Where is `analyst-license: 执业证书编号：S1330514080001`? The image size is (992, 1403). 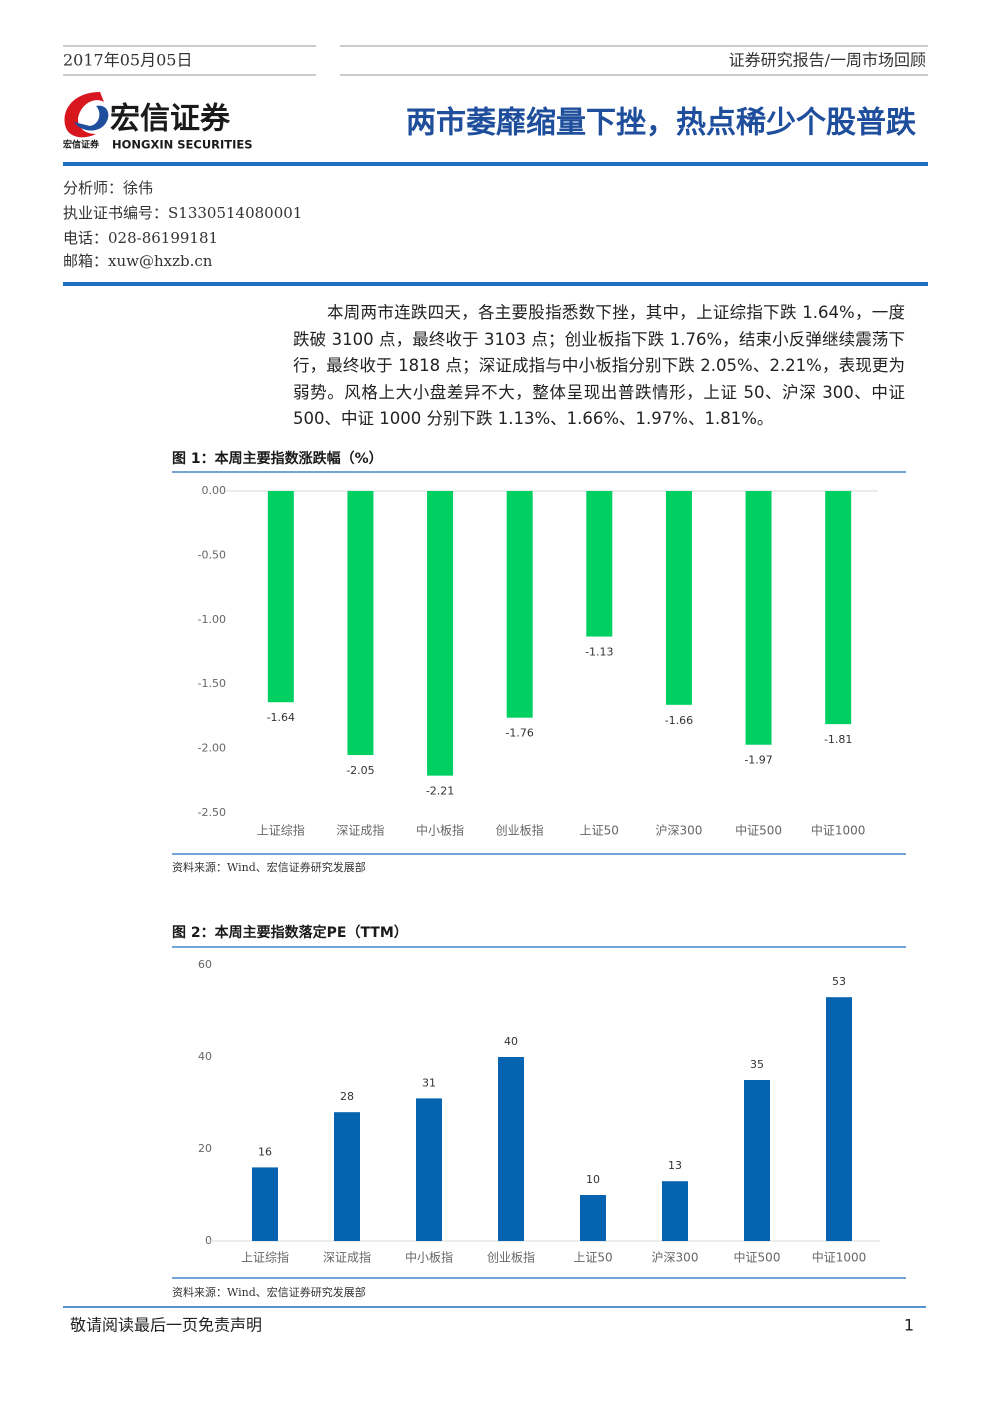
analyst-license: 执业证书编号：S1330514080001 is located at coordinates (183, 213).